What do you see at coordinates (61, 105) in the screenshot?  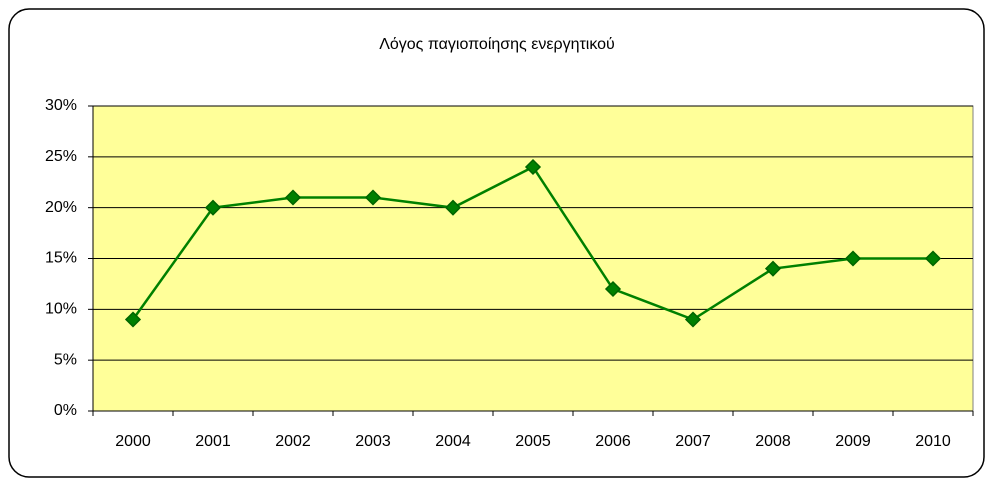 I see `y-tick-label: 30%` at bounding box center [61, 105].